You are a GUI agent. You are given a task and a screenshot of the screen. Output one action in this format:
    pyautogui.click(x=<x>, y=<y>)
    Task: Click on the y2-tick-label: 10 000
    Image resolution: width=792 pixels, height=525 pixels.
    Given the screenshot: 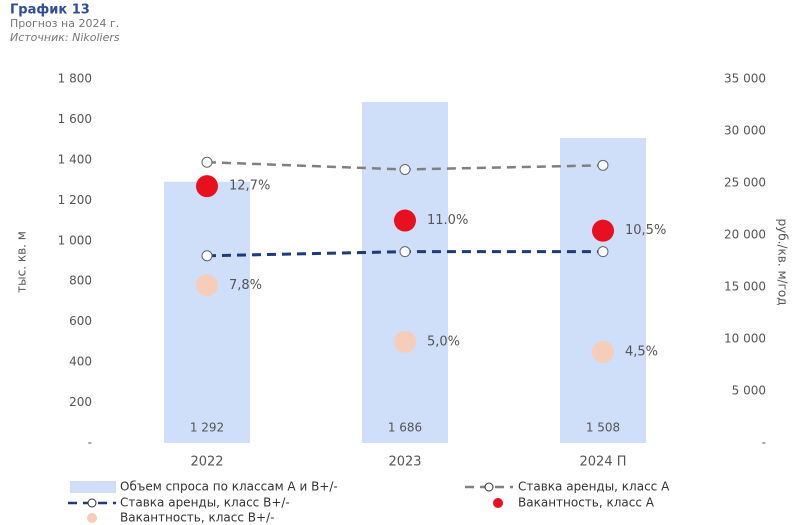 What is the action you would take?
    pyautogui.click(x=745, y=339)
    